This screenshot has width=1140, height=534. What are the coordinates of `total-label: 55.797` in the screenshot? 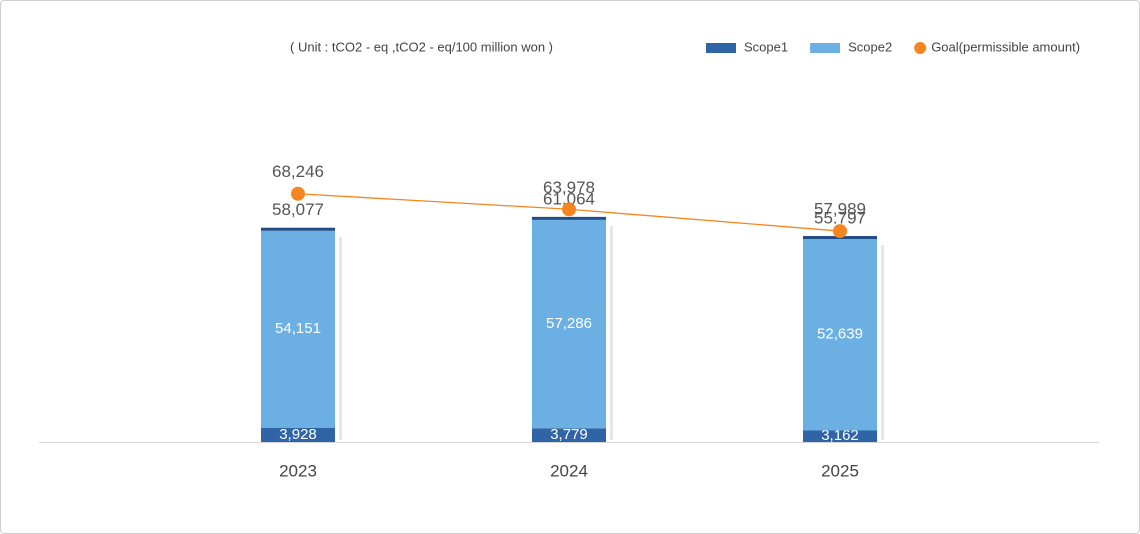 It's located at (840, 218).